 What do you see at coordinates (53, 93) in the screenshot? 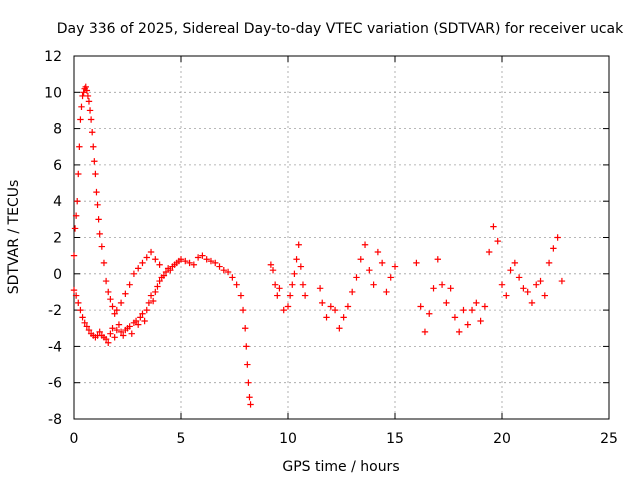
I see `y-tick-label: 10` at bounding box center [53, 93].